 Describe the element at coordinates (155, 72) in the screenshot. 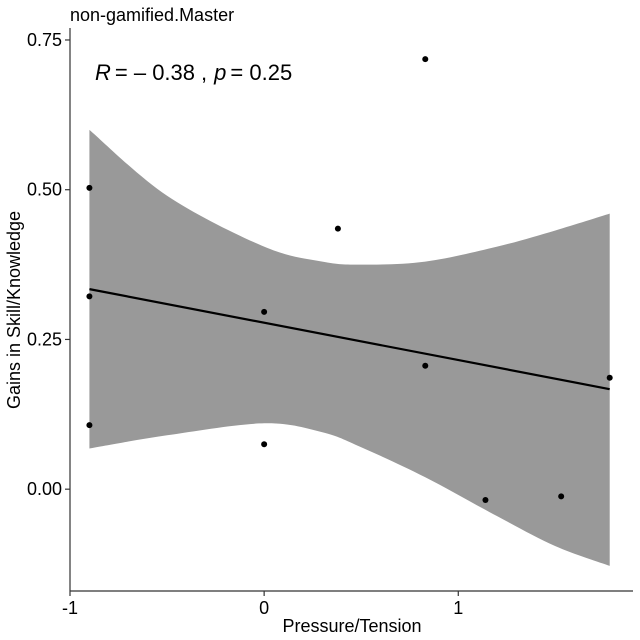

I see `r-value: = – 0.38` at that location.